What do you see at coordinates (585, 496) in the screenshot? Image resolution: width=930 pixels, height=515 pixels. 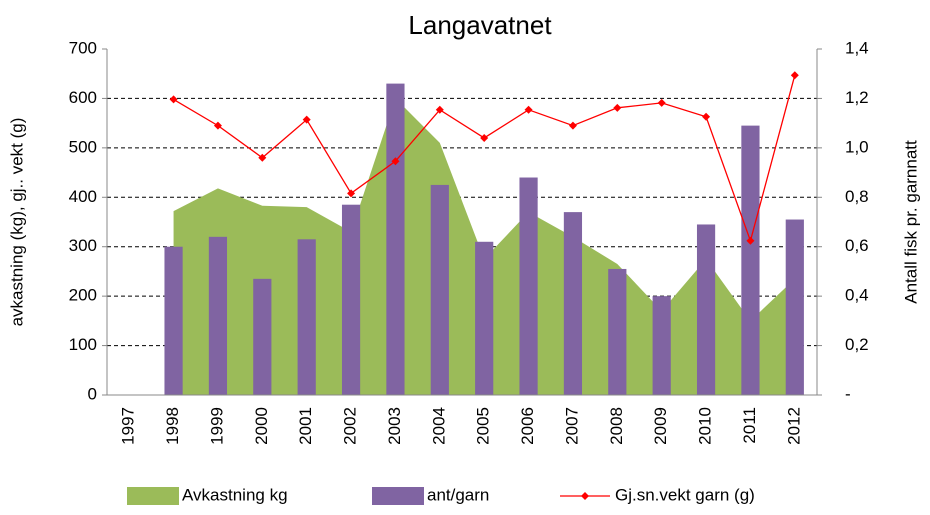 I see `legend-marker` at bounding box center [585, 496].